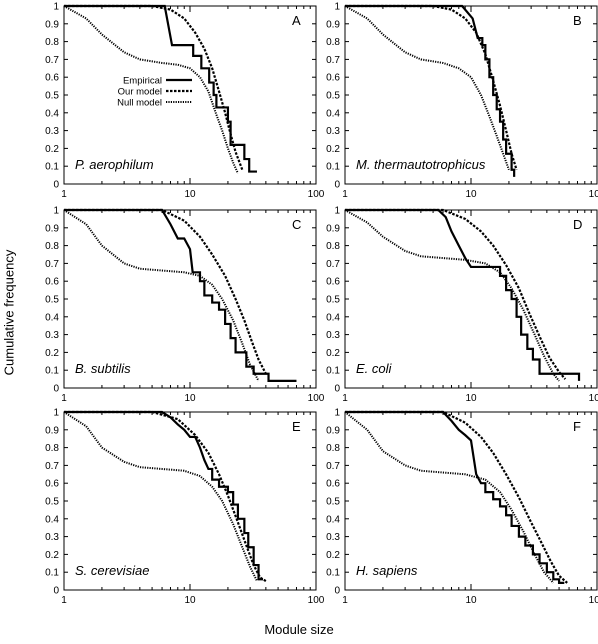 The height and width of the screenshot is (644, 598). I want to click on legend-label: Empirical, so click(142, 81).